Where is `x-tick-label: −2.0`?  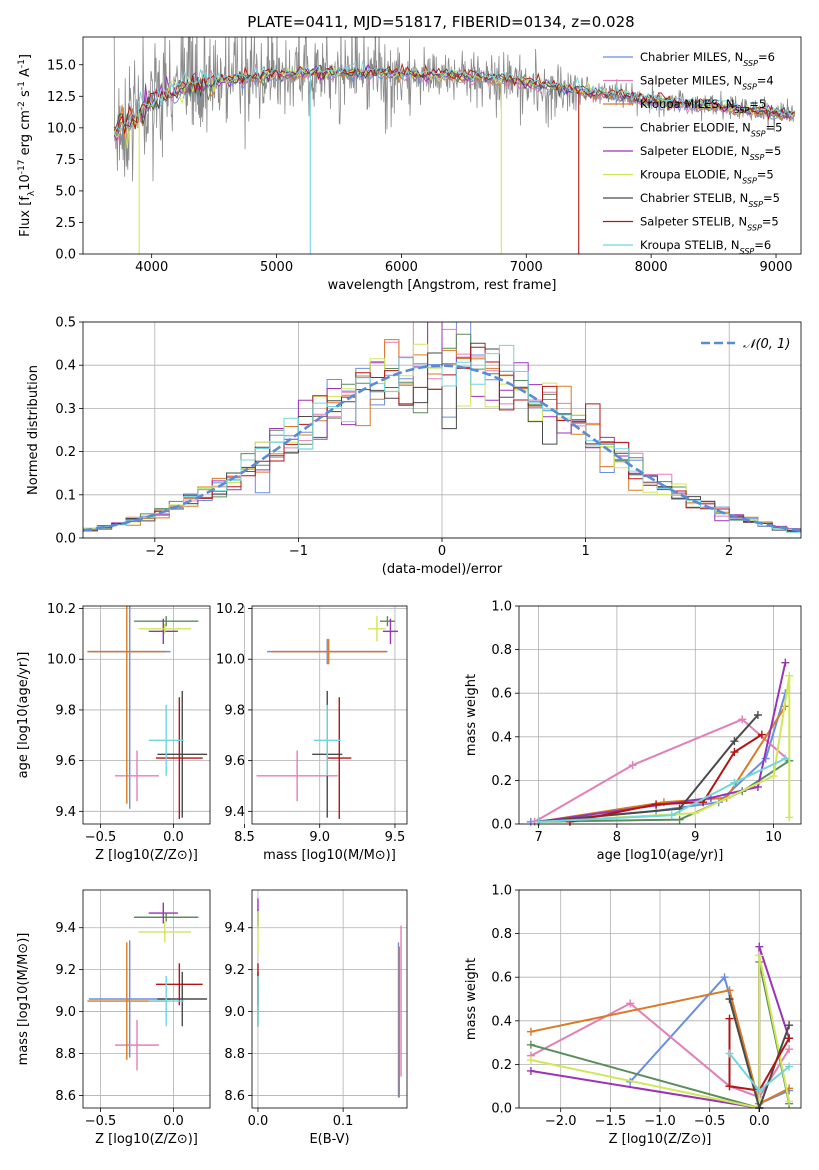
x-tick-label: −2.0 is located at coordinates (561, 1121).